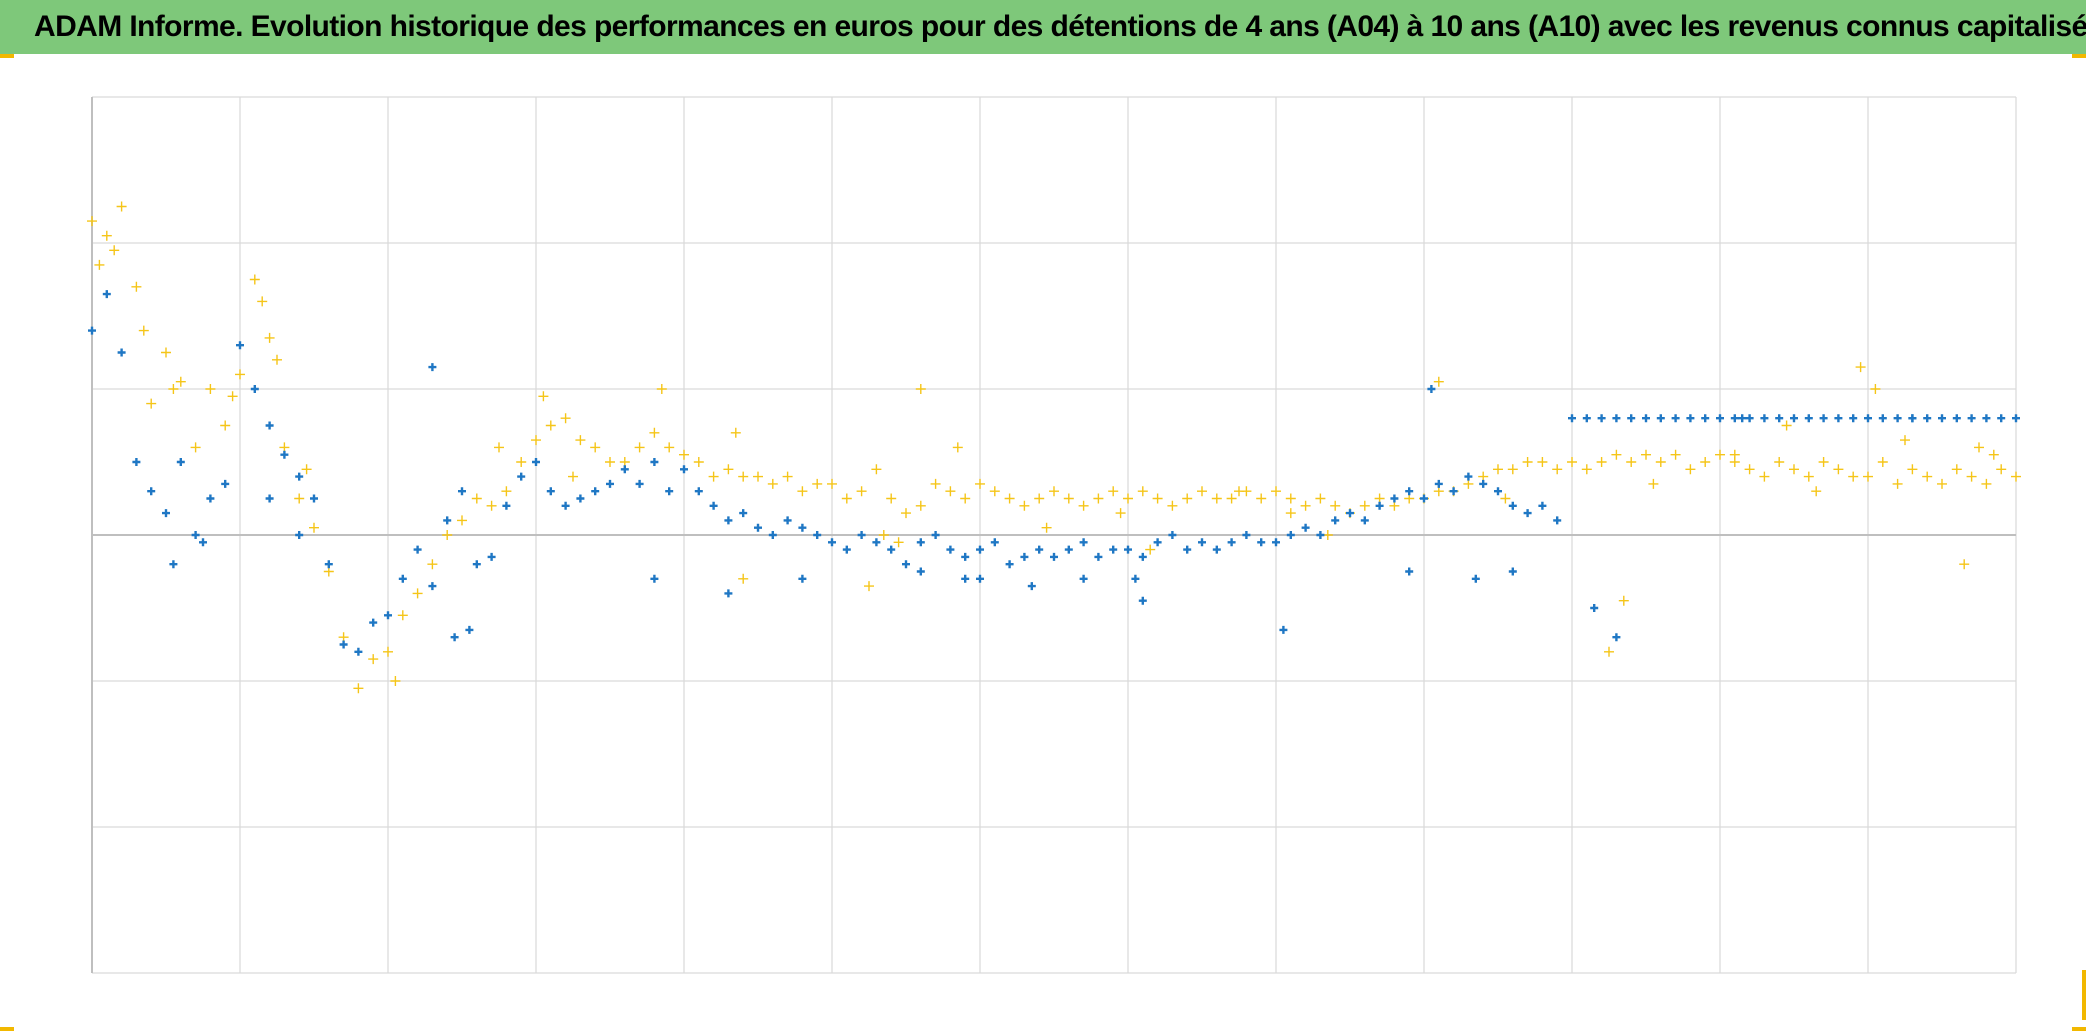 This screenshot has width=2086, height=1031. What do you see at coordinates (2084, 995) in the screenshot?
I see `corner-accent-right-bottom` at bounding box center [2084, 995].